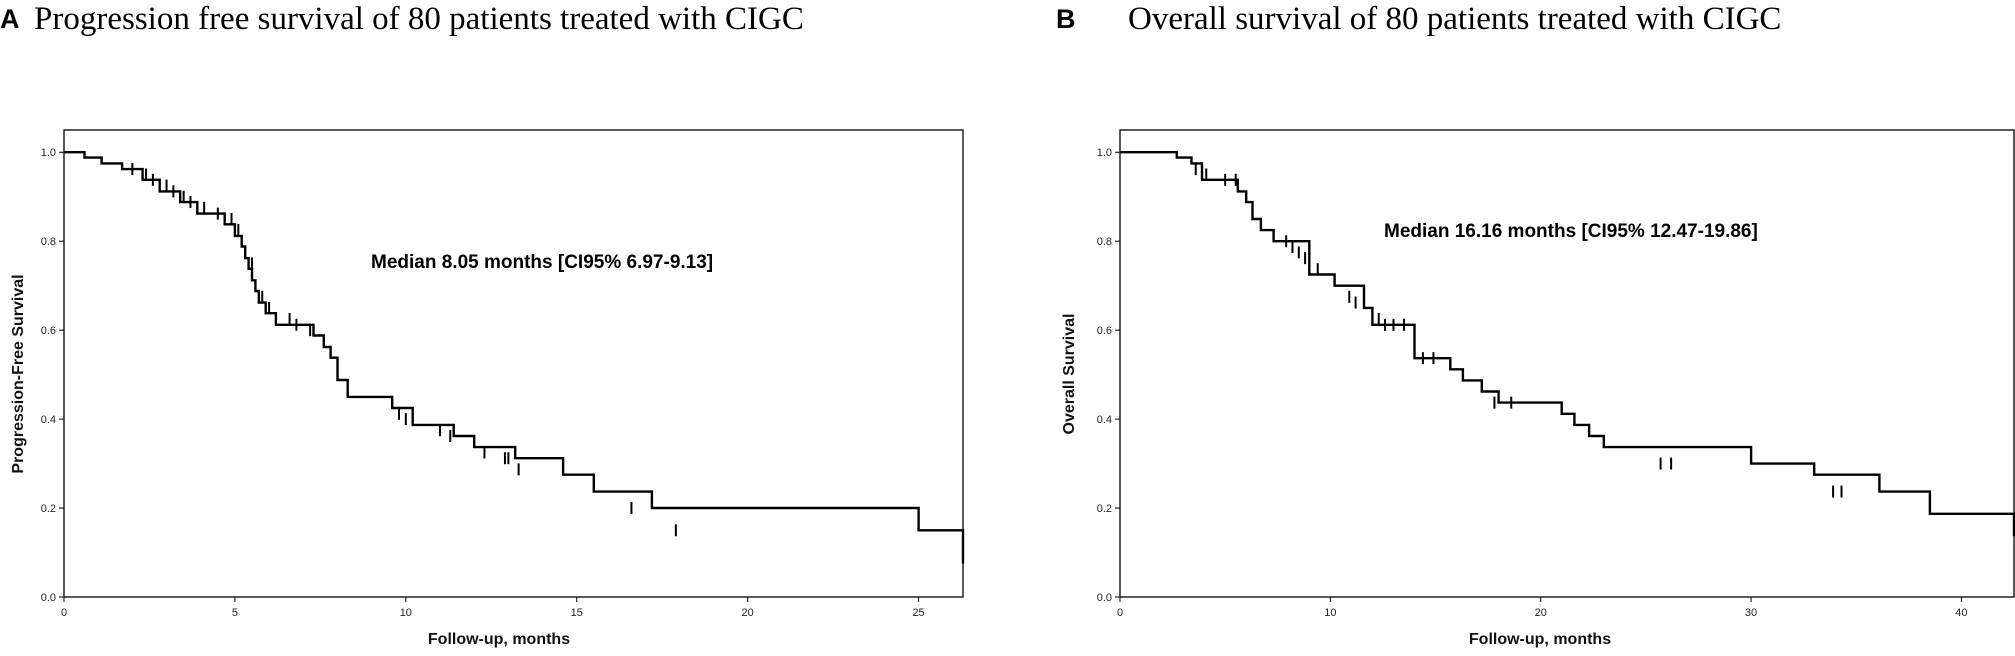 Image resolution: width=2015 pixels, height=656 pixels. Describe the element at coordinates (542, 262) in the screenshot. I see `panel-a-median-annotation: Median 8.05 months [CI95% 6.97-9.13]` at that location.